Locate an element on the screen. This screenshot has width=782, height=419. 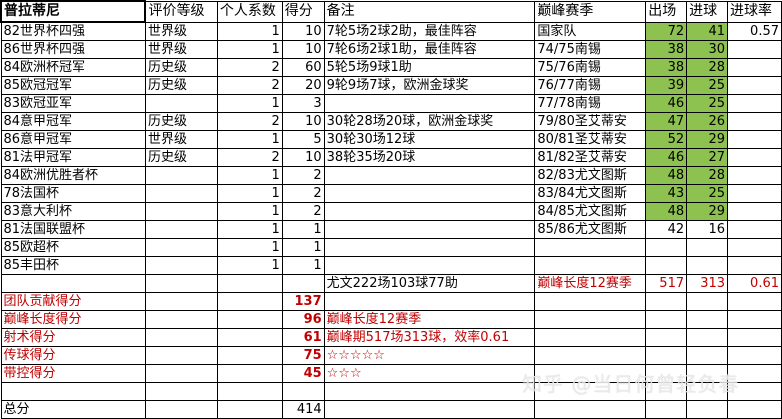
cell-score: 45 is located at coordinates (303, 373).